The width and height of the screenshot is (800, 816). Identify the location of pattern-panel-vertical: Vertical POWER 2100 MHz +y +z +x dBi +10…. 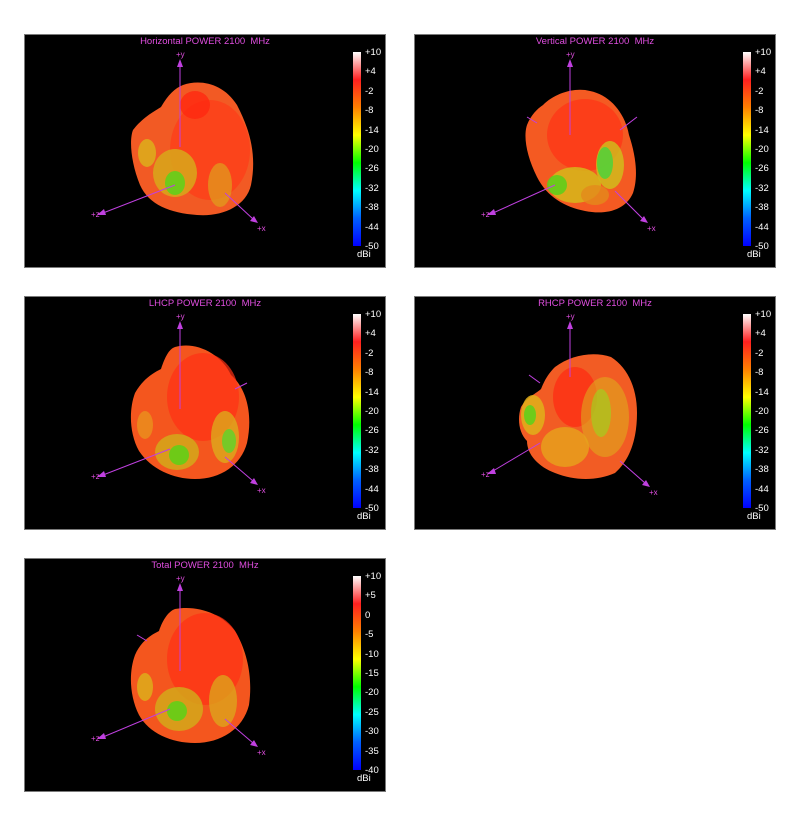
(595, 151).